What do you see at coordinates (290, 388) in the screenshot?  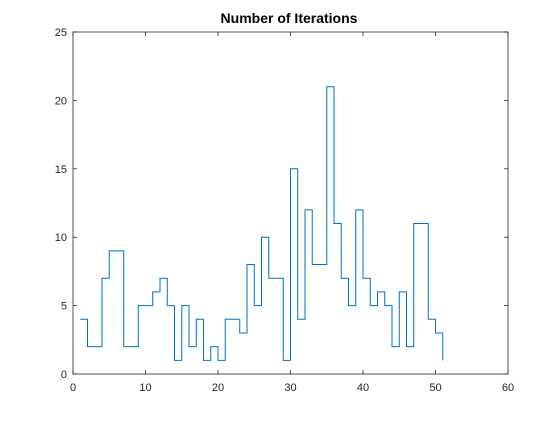 I see `x-tick-label: 30` at bounding box center [290, 388].